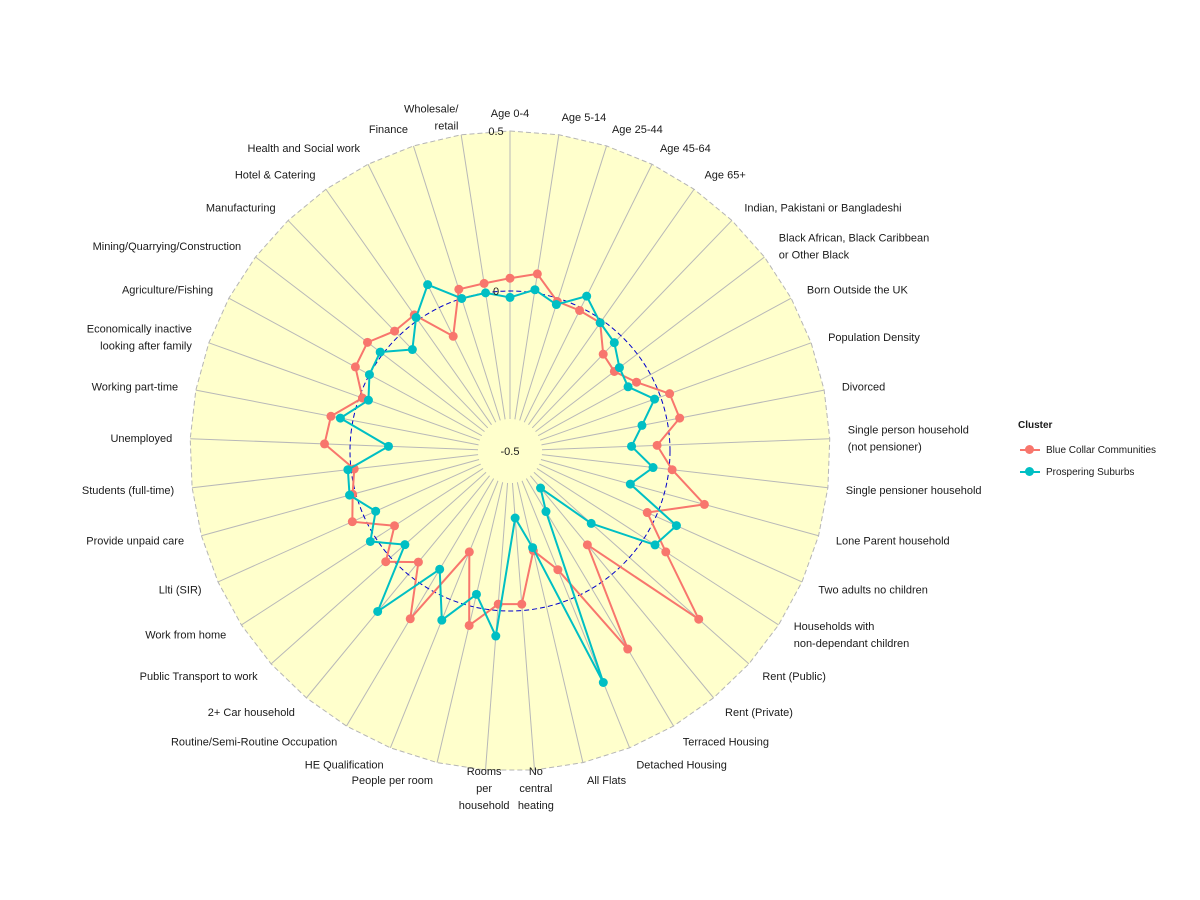  Describe the element at coordinates (607, 781) in the screenshot. I see `category-label: All Flats` at that location.